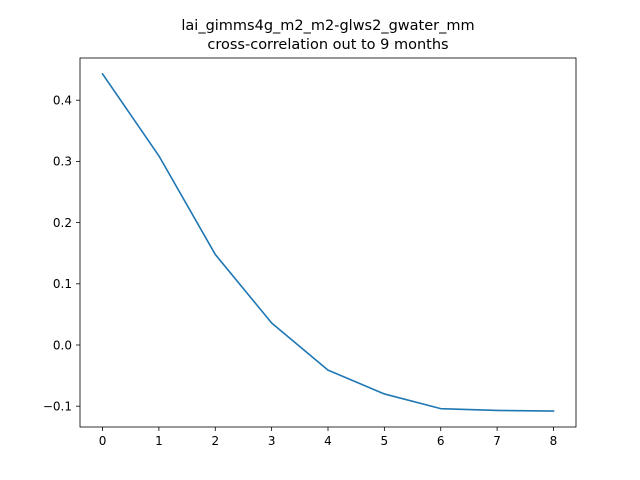 This screenshot has height=480, width=640. I want to click on x-tick-label: 8, so click(554, 441).